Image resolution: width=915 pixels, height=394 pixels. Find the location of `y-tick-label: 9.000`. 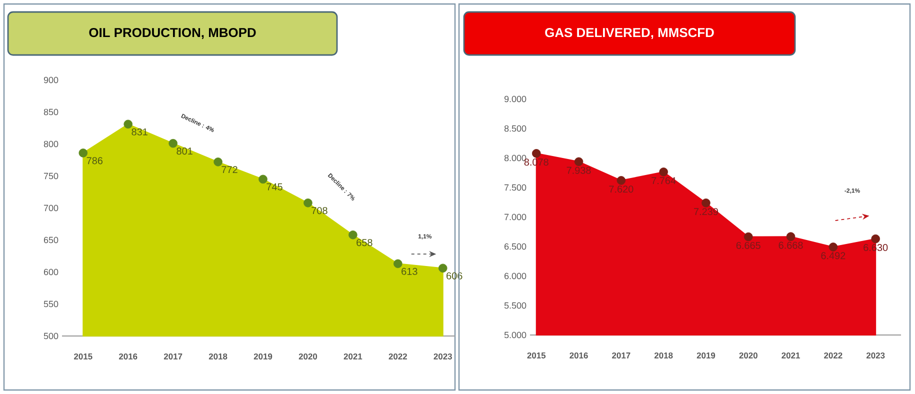

y-tick-label: 9.000 is located at coordinates (515, 99).